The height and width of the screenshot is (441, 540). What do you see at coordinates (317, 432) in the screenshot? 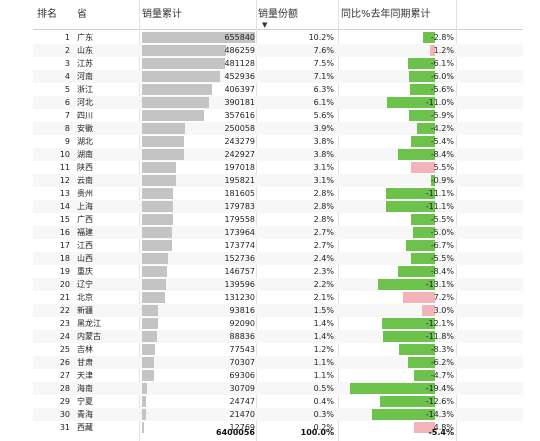
I see `total-share: 100.0%` at bounding box center [317, 432].